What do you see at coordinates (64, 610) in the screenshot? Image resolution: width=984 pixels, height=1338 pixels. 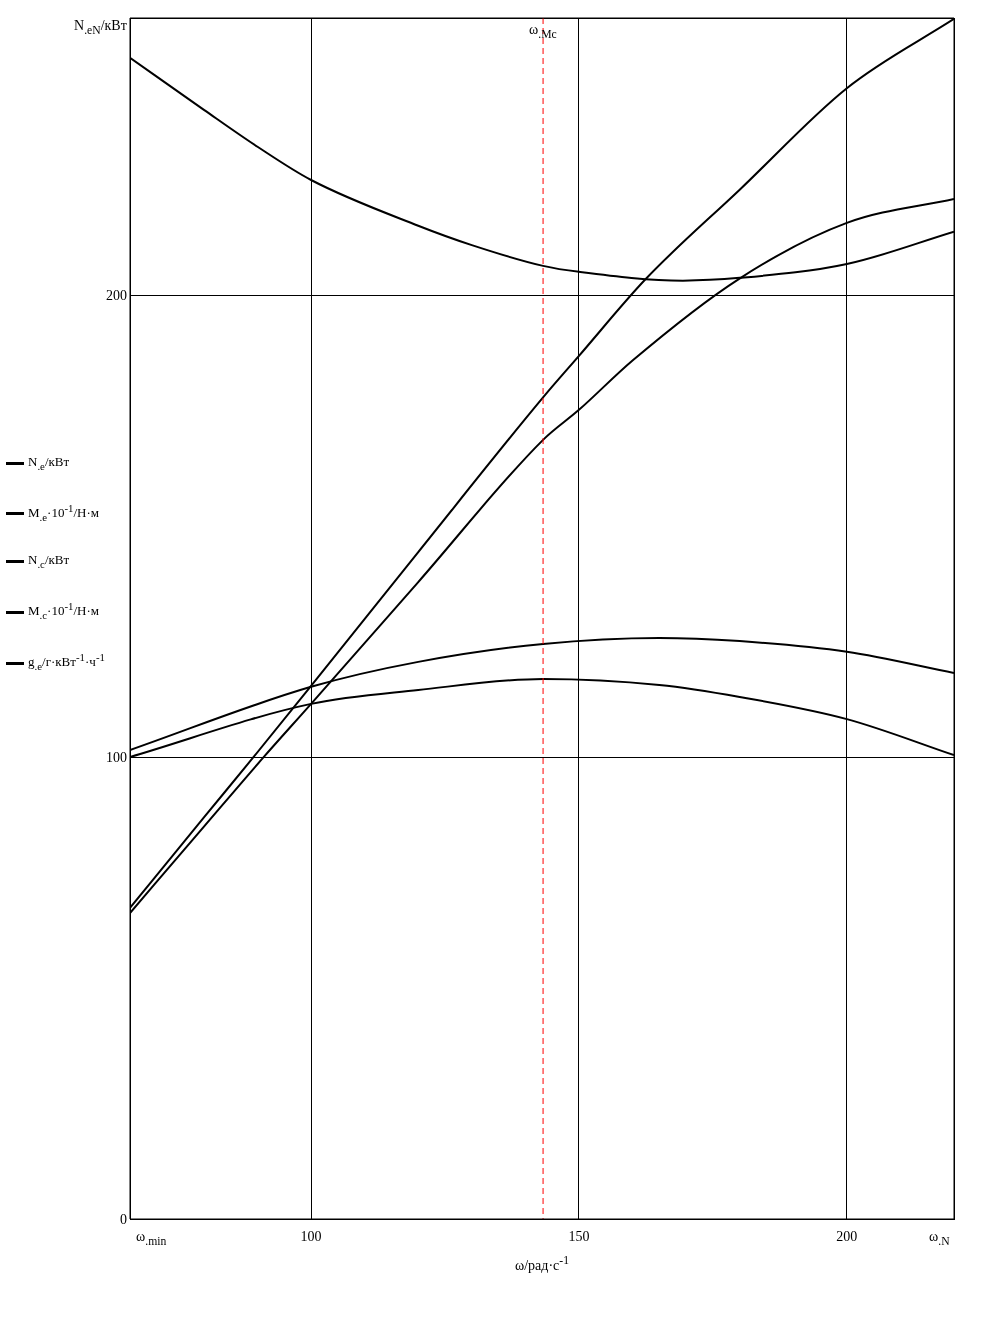 I see `legend-label: M$_{.c}$·10$^{-1}$/Н·м` at bounding box center [64, 610].